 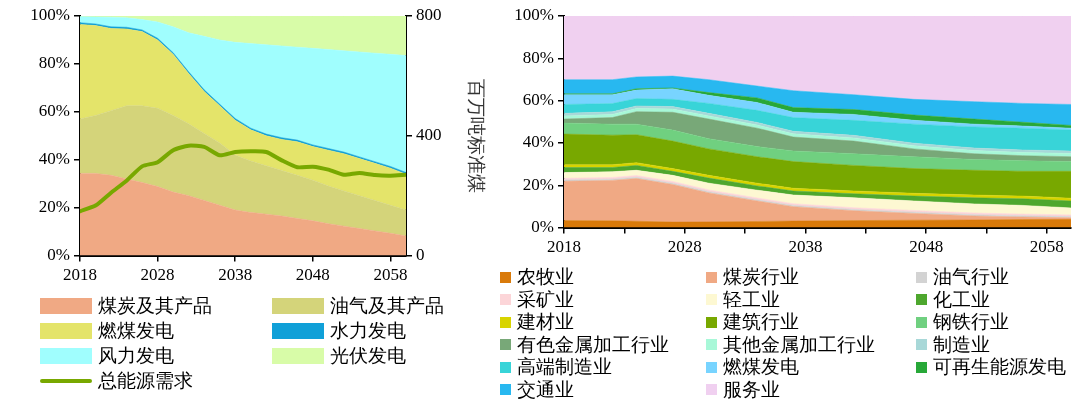 What do you see at coordinates (961, 299) in the screenshot?
I see `legend-label: 化工业` at bounding box center [961, 299].